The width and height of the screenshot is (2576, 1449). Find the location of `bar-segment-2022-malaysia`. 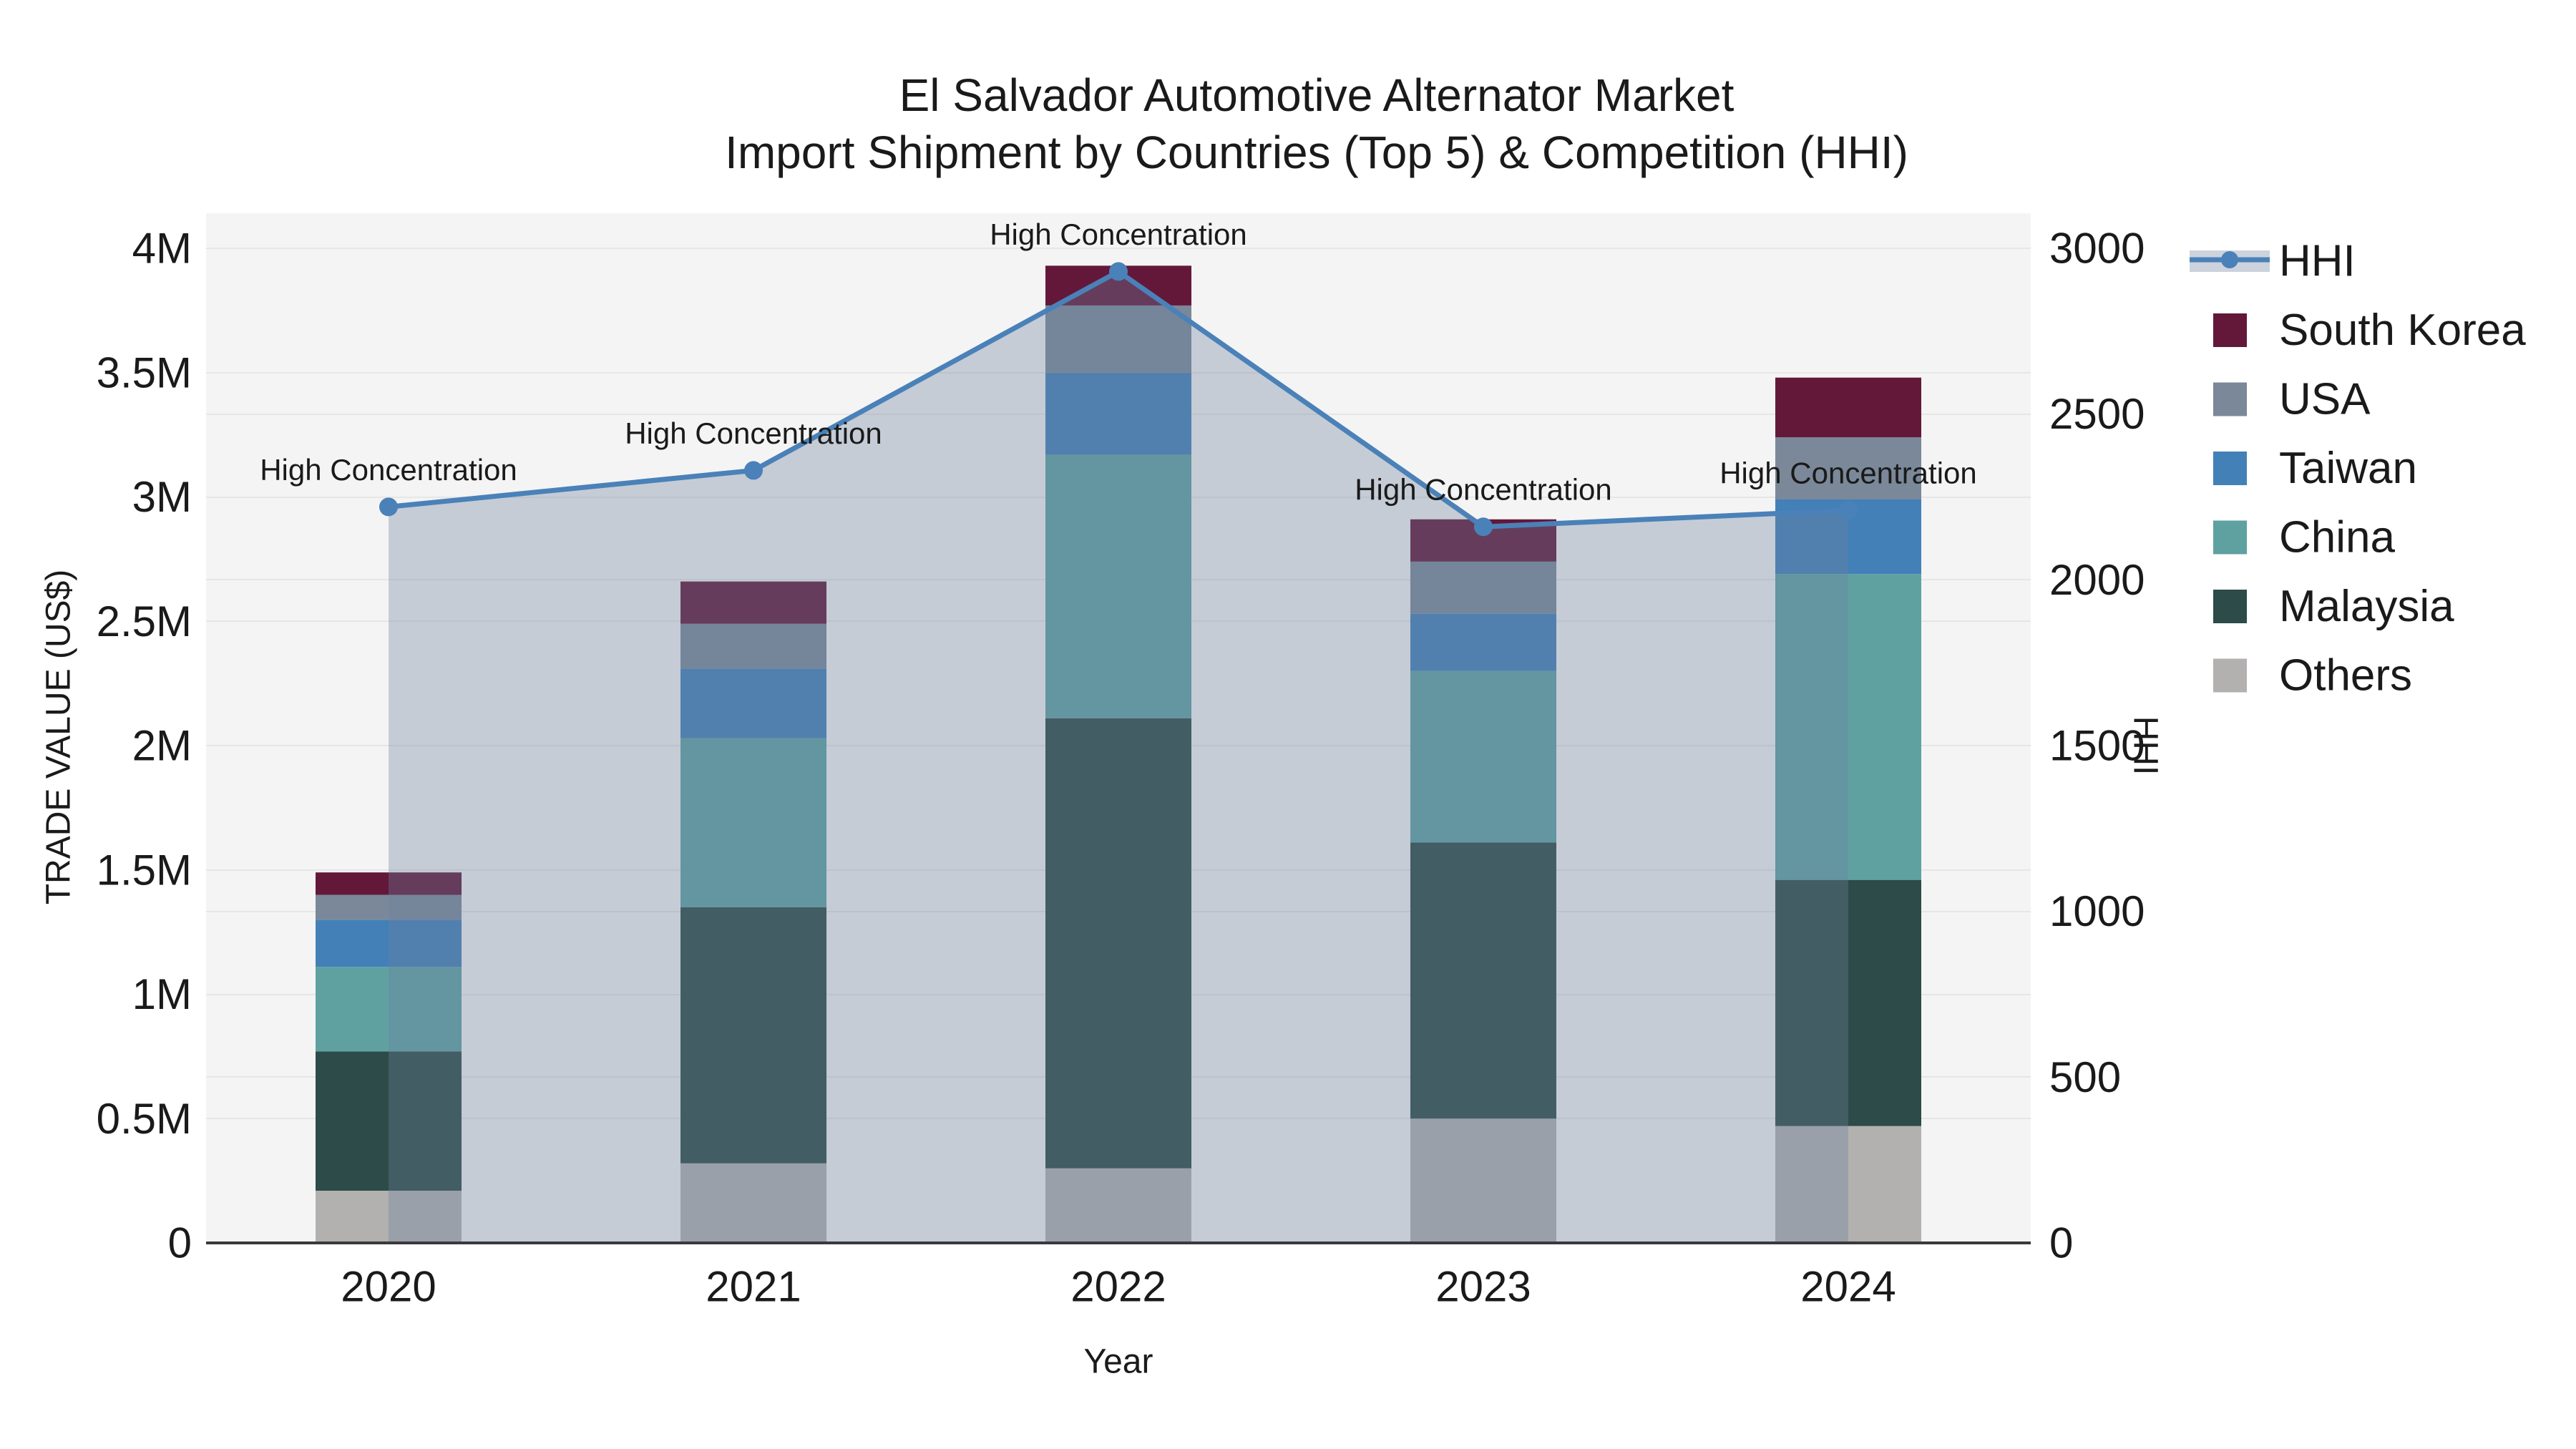

bar-segment-2022-malaysia is located at coordinates (1118, 943).